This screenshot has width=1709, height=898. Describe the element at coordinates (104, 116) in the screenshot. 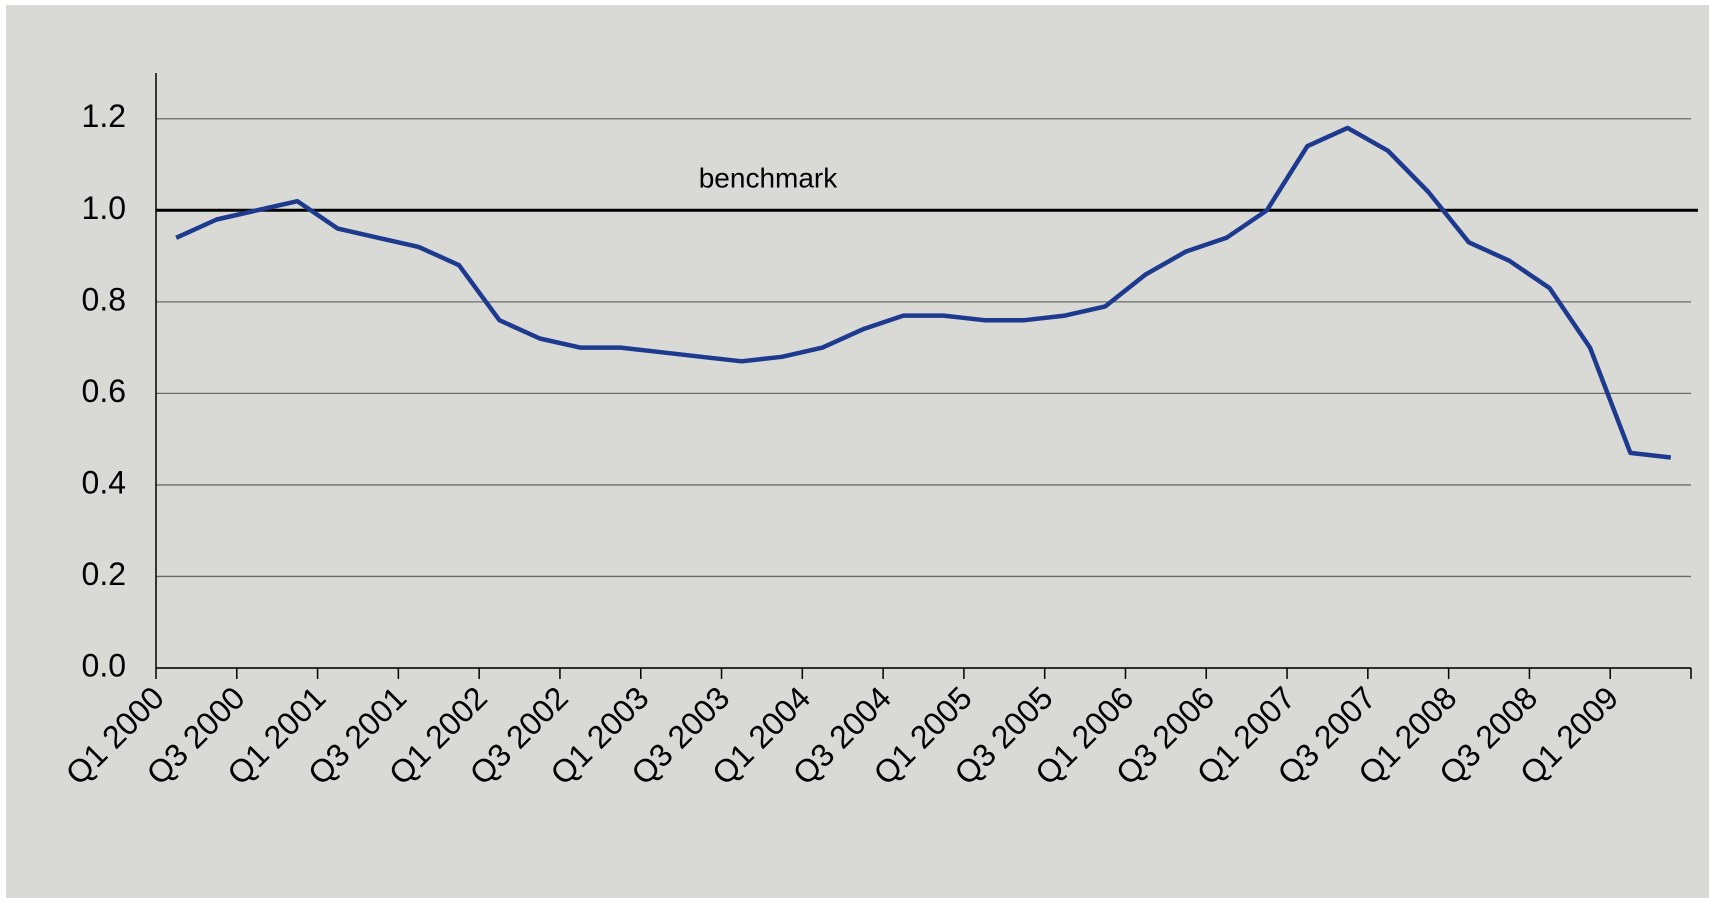

I see `y-tick-label: 1.2` at that location.